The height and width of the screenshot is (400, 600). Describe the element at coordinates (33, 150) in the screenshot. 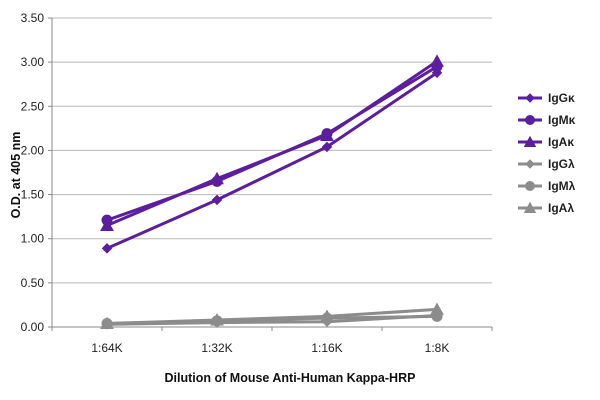

I see `y-tick-label: 2.00` at that location.